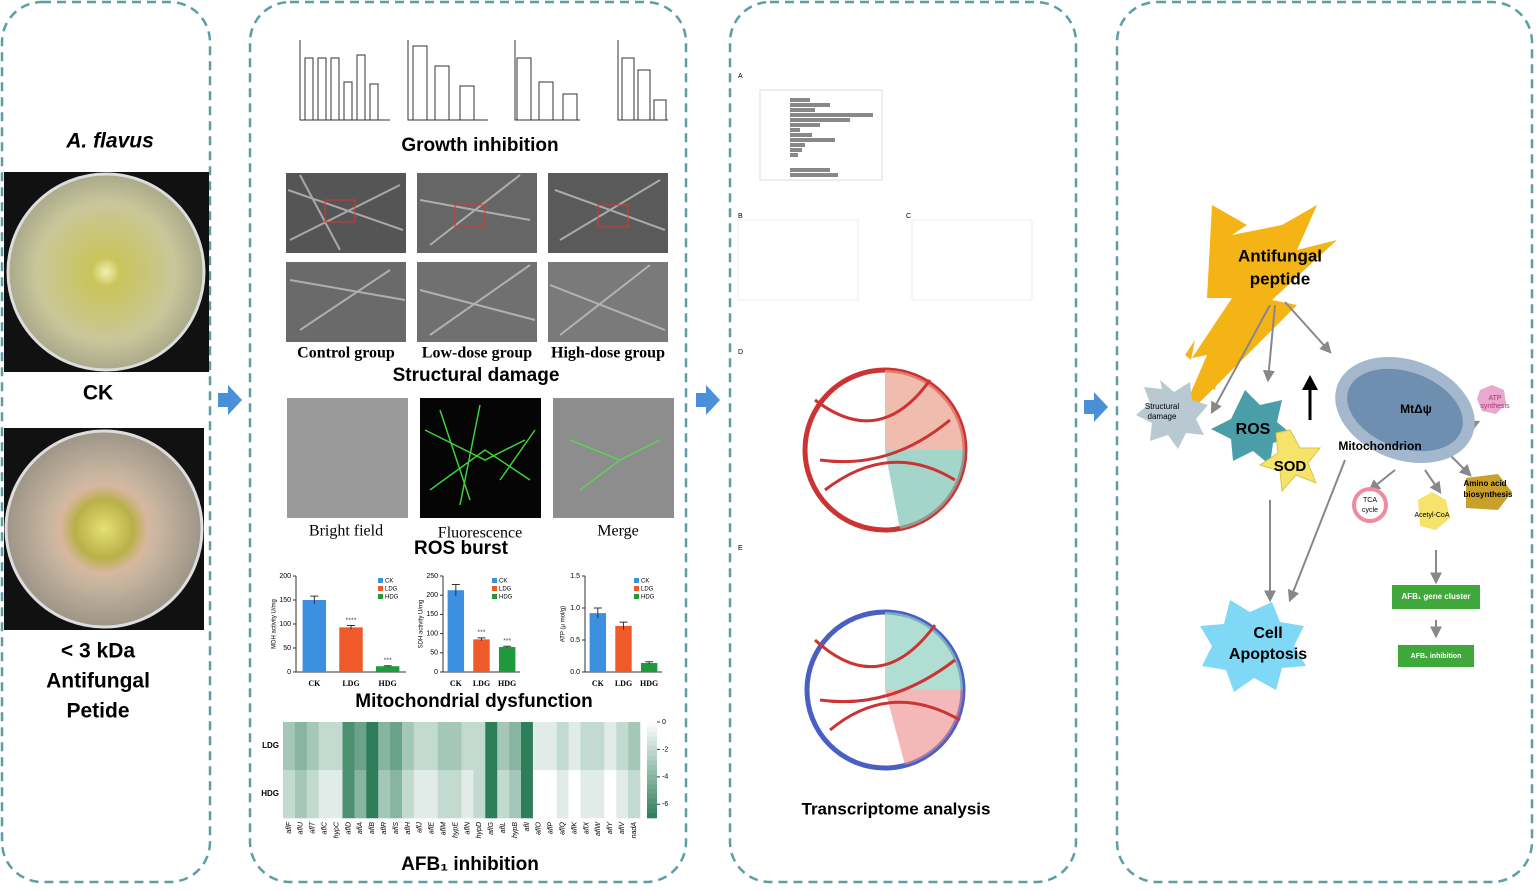 Image resolution: width=1537 pixels, height=891 pixels. Describe the element at coordinates (515, 830) in the screenshot. I see `column-label: hypB` at that location.